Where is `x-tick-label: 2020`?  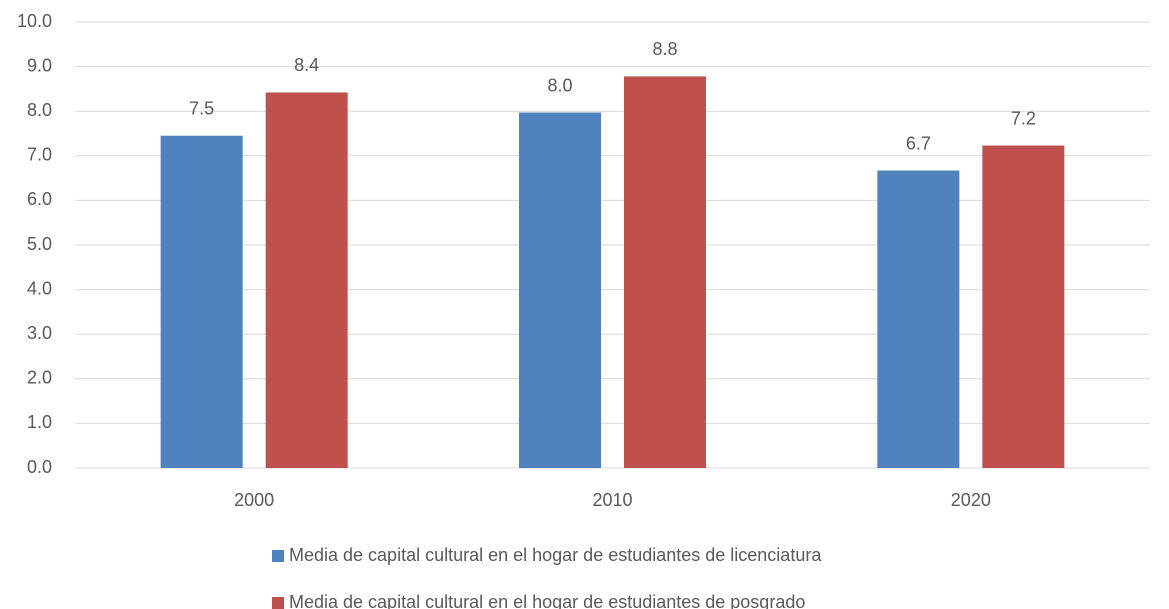 x-tick-label: 2020 is located at coordinates (971, 500).